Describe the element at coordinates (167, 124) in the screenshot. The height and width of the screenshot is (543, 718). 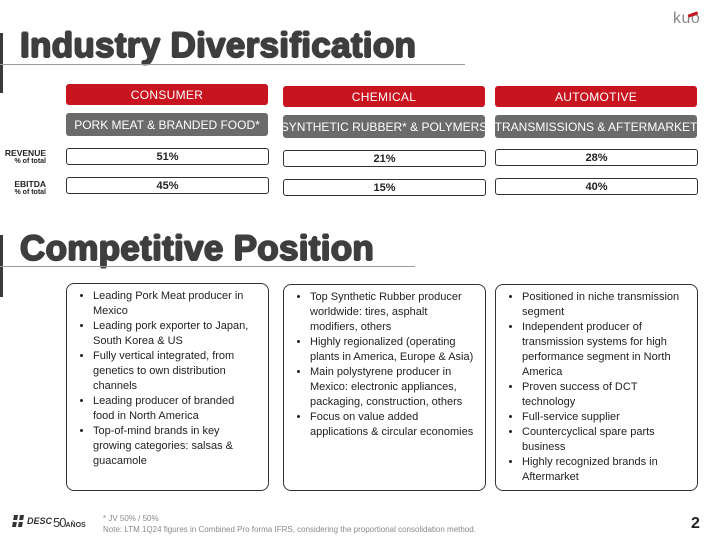
I see `segment-business-consumer: PORK MEAT & BRANDED FOOD*` at that location.